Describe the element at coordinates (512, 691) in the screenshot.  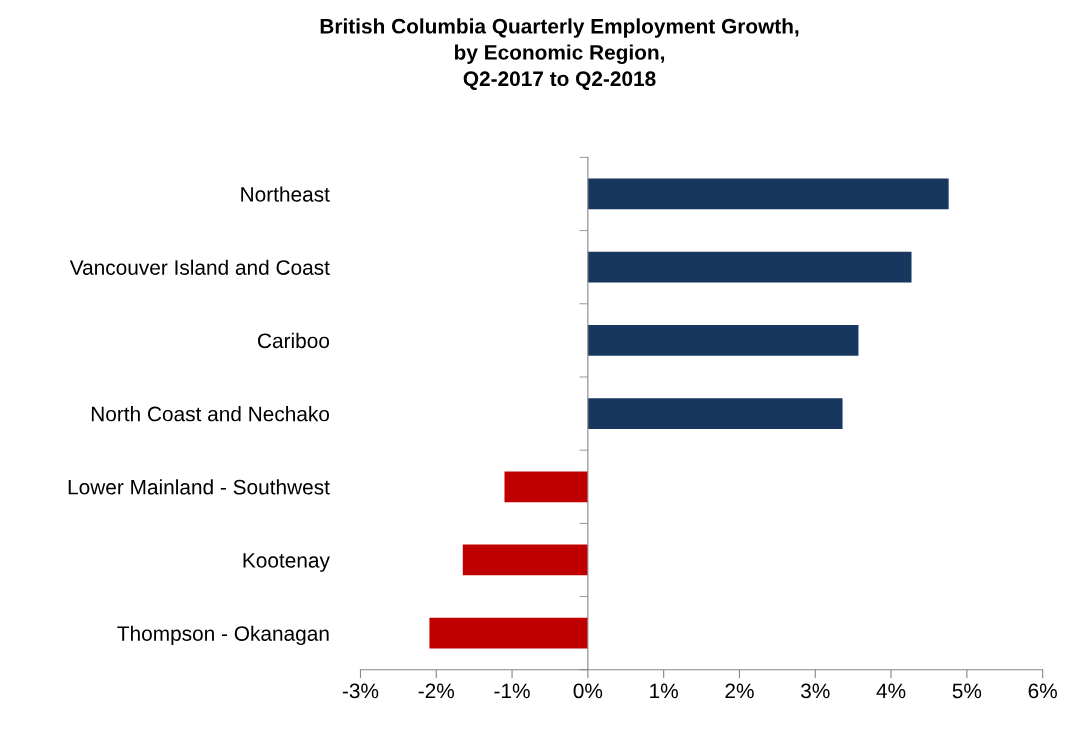
I see `x-tick-label: -1%` at that location.